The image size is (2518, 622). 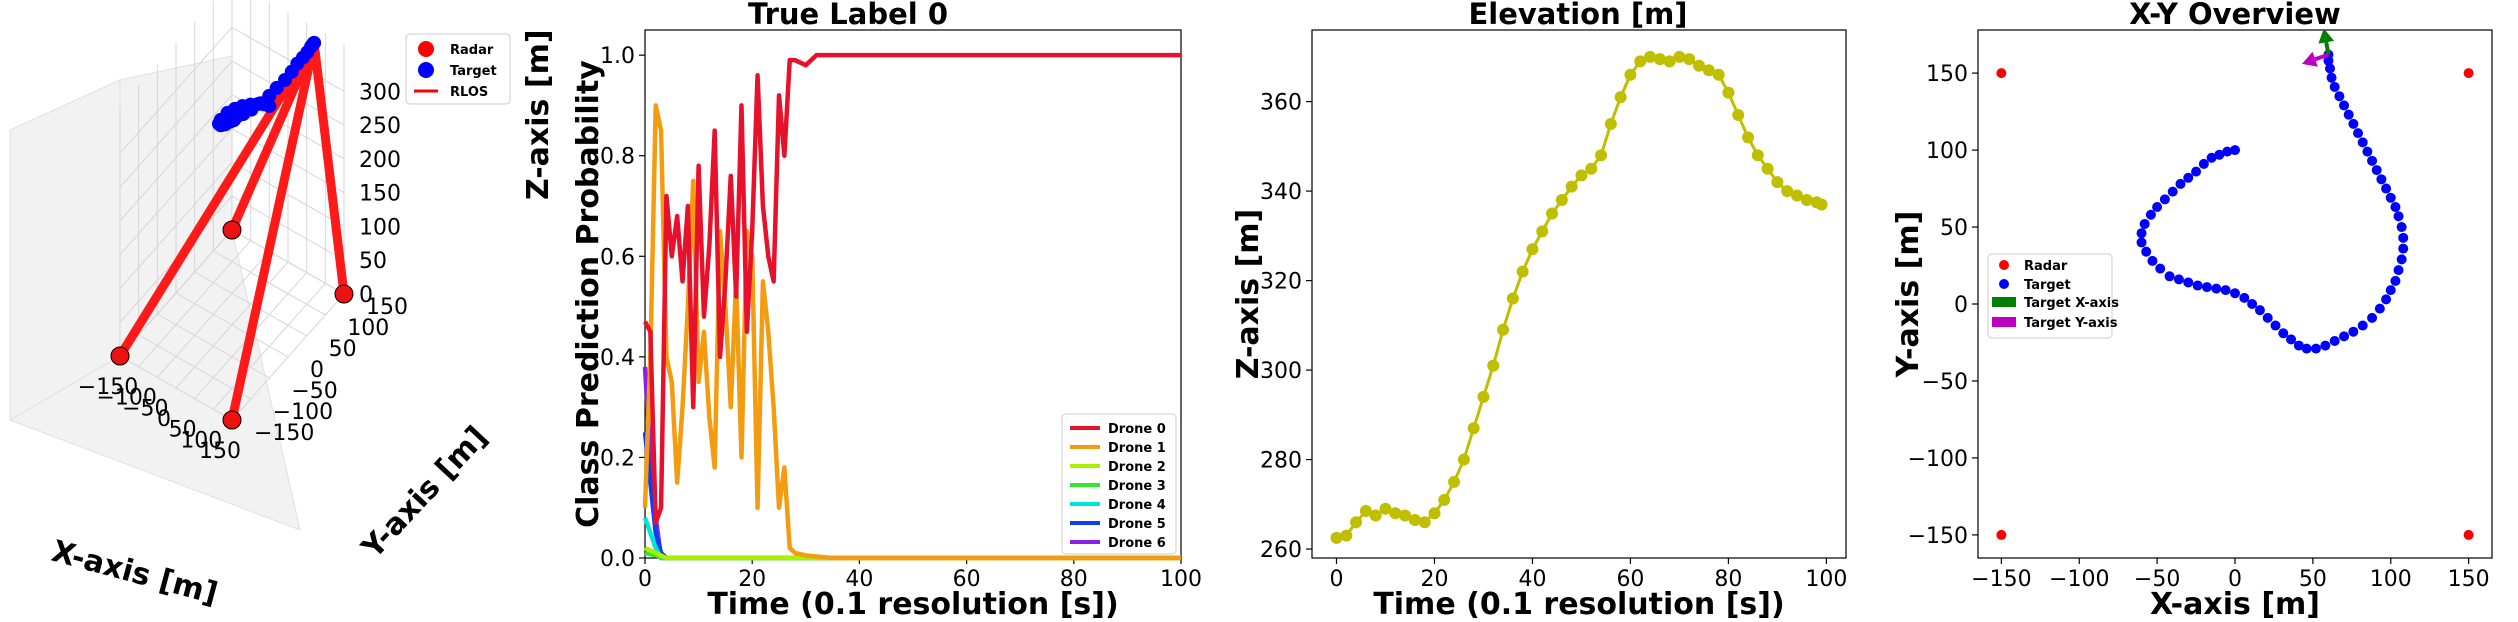 What do you see at coordinates (1908, 295) in the screenshot?
I see `y-axis-label-xy-overview: Y-axis [m]` at bounding box center [1908, 295].